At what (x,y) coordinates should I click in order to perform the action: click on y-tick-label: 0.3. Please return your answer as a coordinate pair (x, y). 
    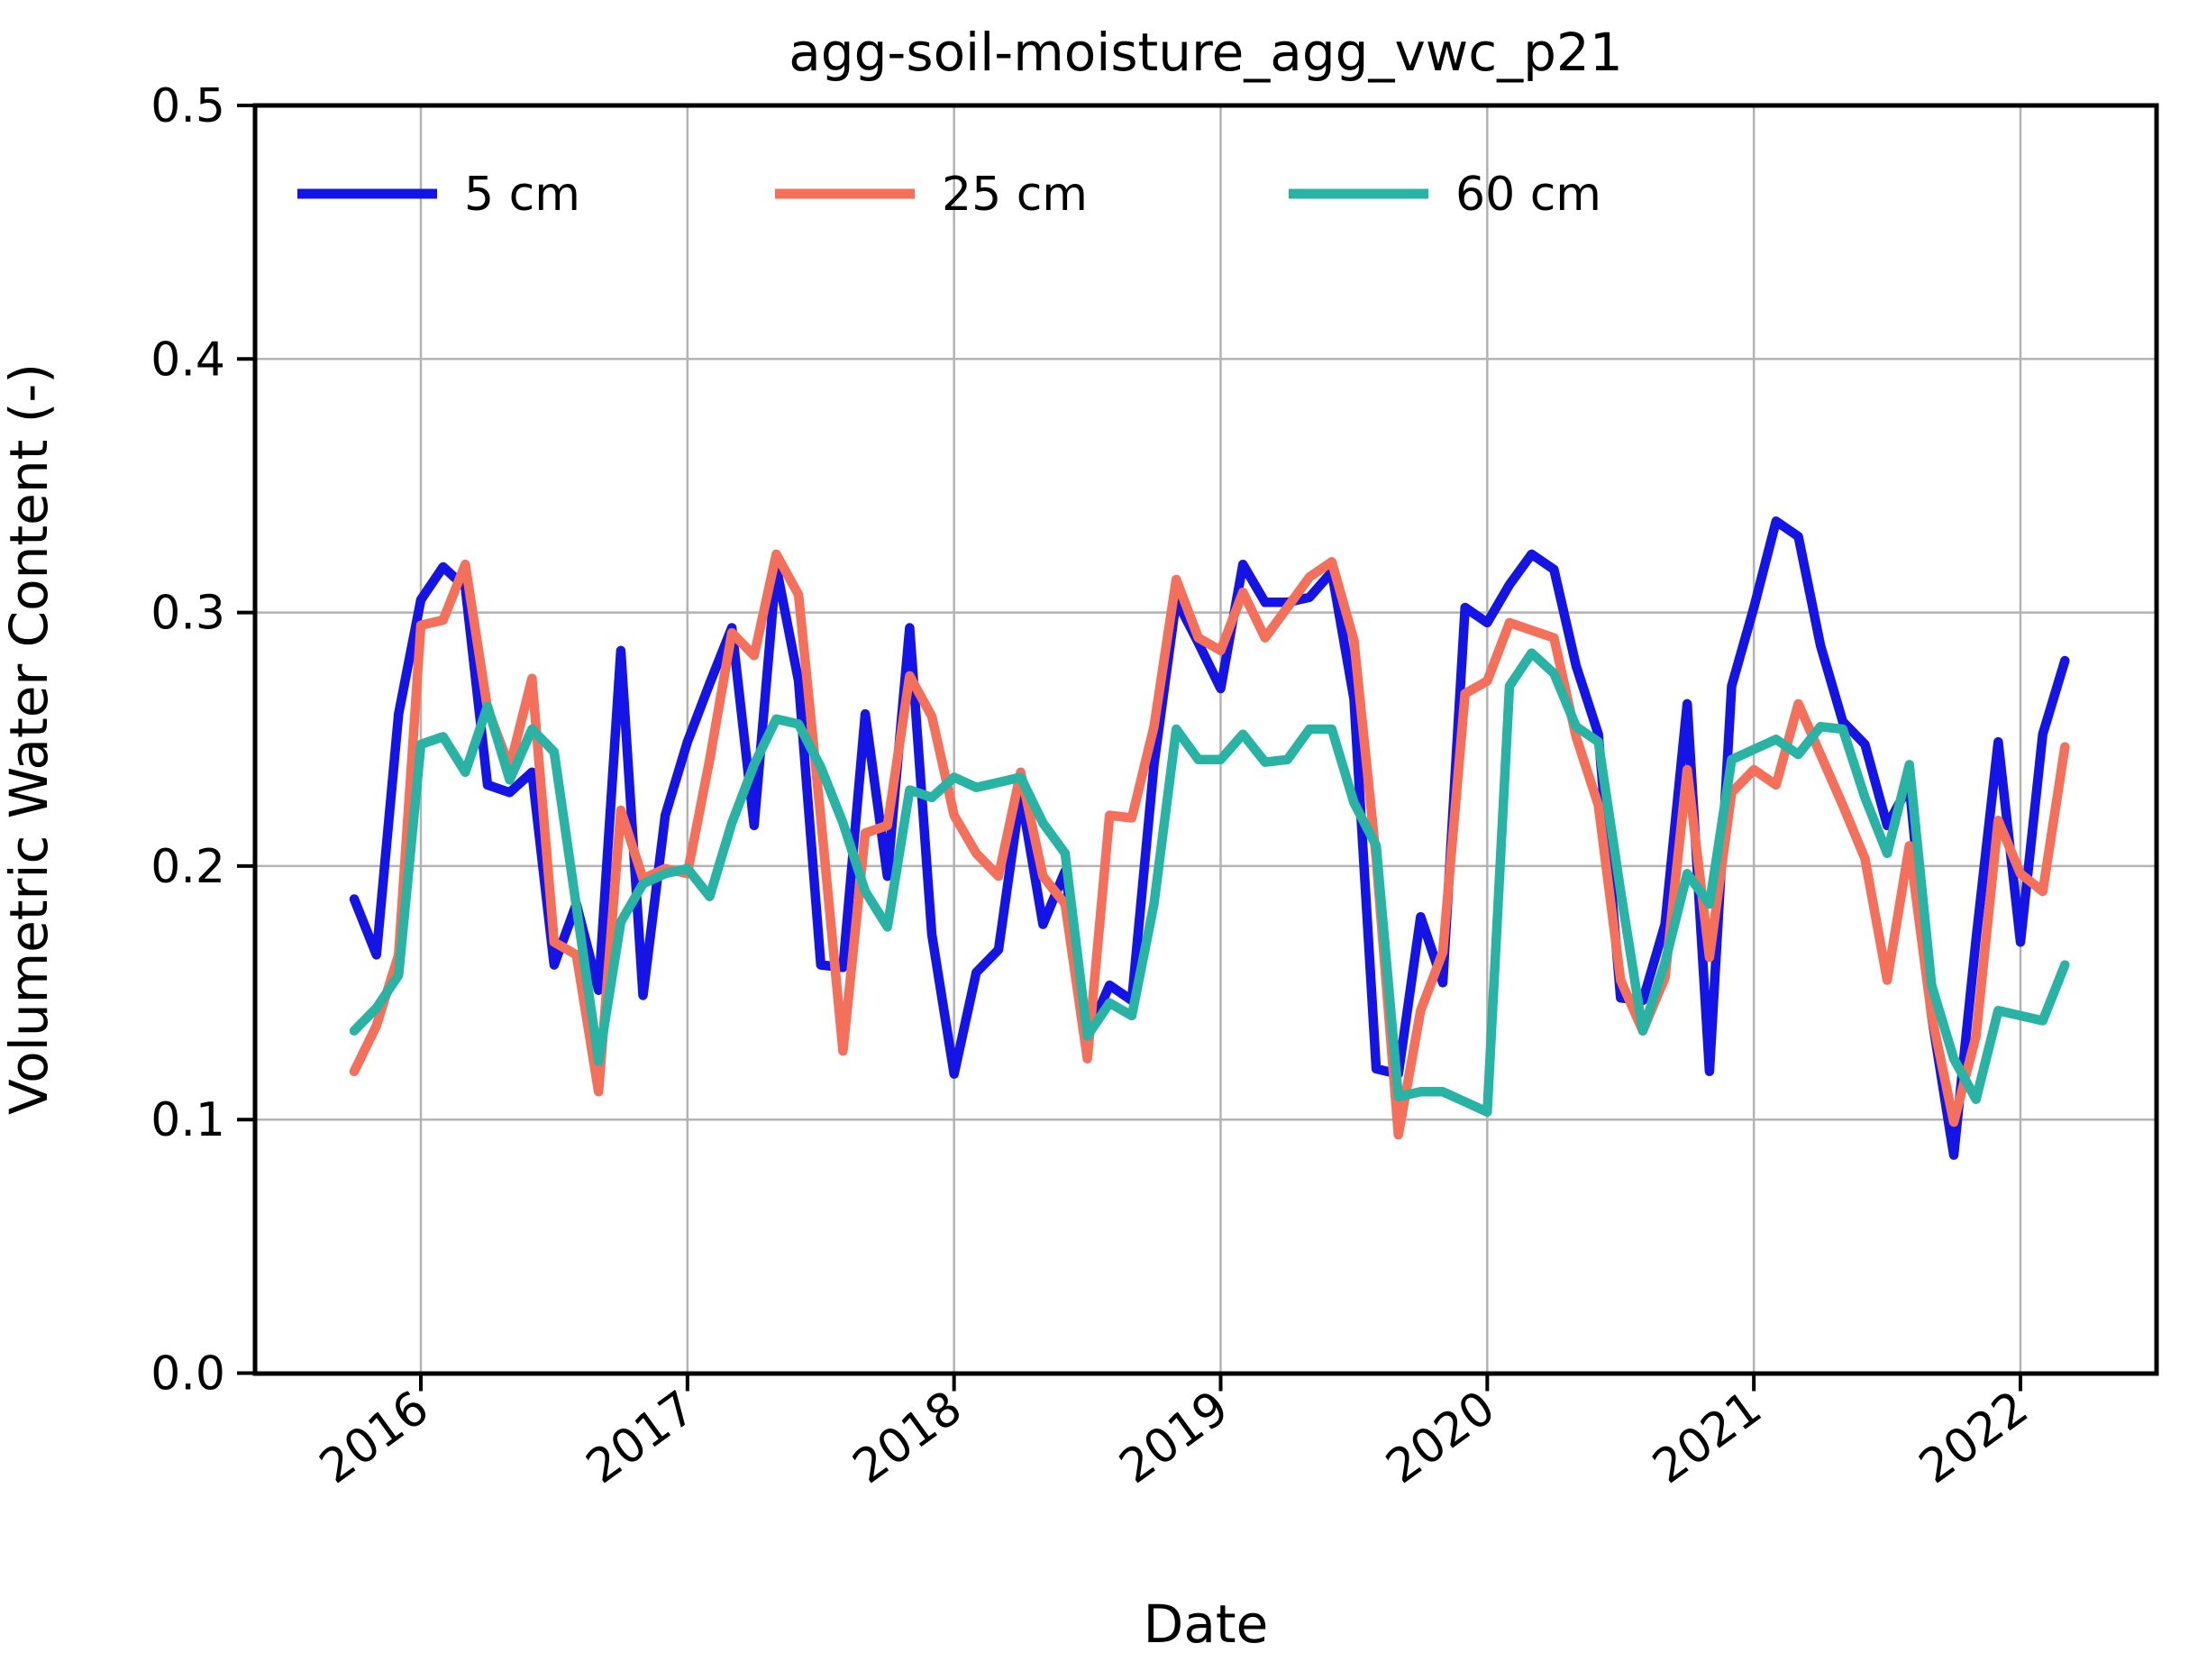
    Looking at the image, I should click on (187, 614).